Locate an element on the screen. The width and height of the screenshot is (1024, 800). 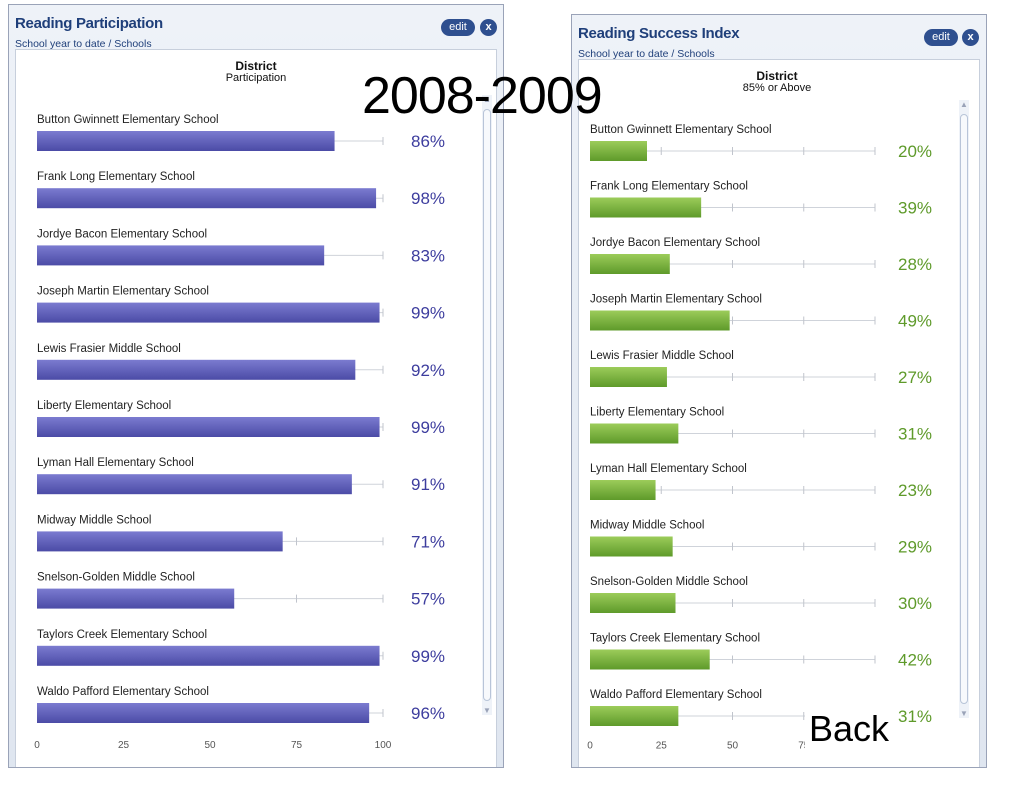
column-header: District 85% or Above is located at coordinates (777, 82).